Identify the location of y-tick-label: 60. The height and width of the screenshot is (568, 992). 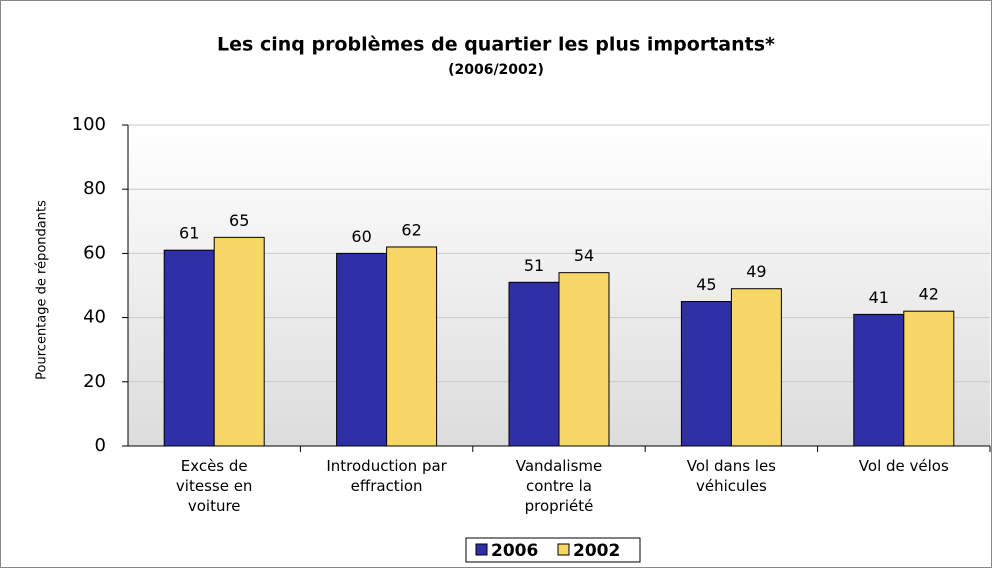
(94, 252).